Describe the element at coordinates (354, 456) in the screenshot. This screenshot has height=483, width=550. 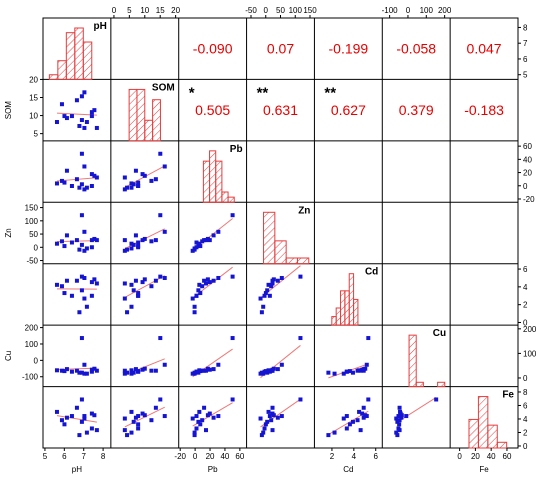
I see `tick-label-bottom-cd: 4` at that location.